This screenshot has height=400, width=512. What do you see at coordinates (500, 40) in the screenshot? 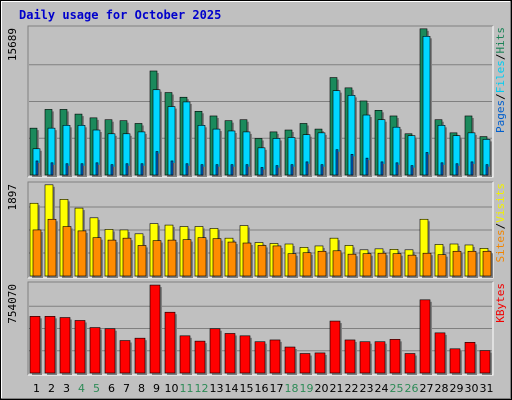
I see `legend-entry-hits: Hits` at bounding box center [500, 40].